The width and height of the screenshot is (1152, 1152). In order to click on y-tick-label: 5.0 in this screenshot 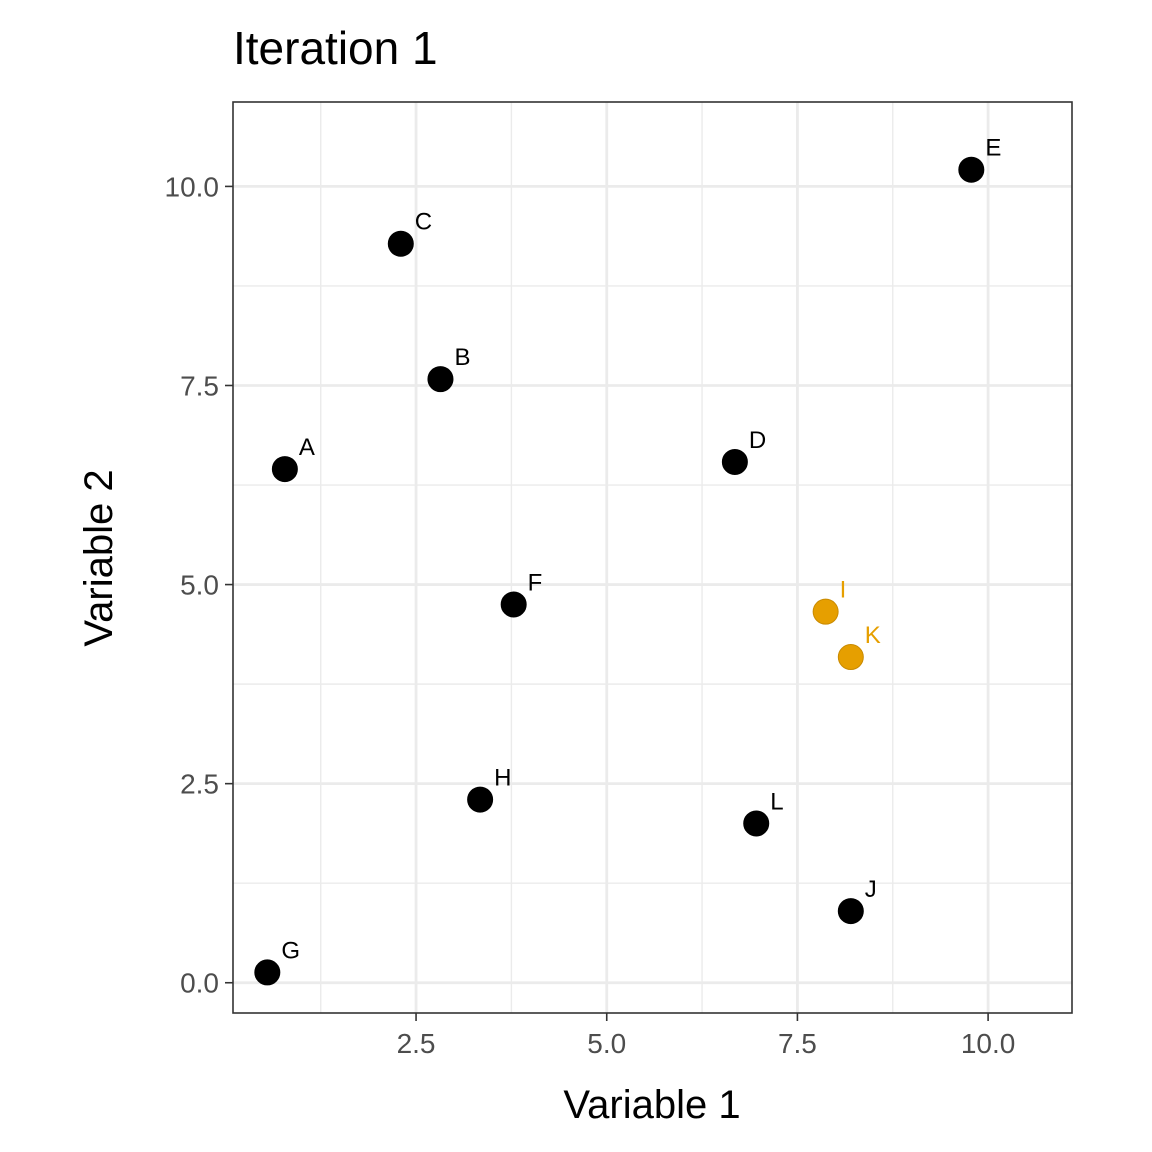, I will do `click(199, 585)`.